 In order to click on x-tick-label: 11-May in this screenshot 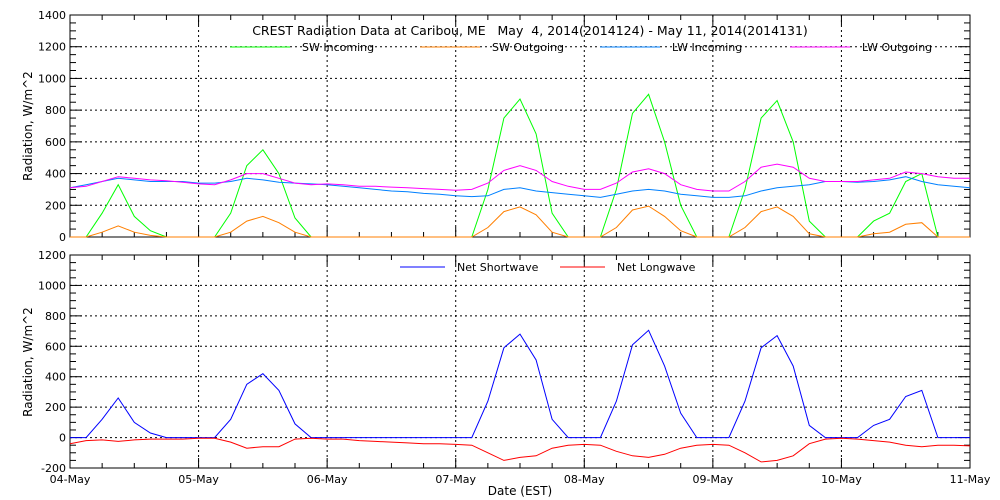, I will do `click(970, 479)`.